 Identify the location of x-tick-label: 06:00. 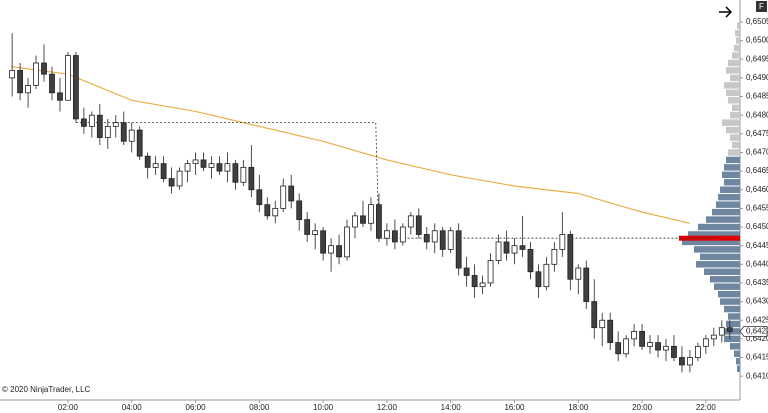
(196, 407).